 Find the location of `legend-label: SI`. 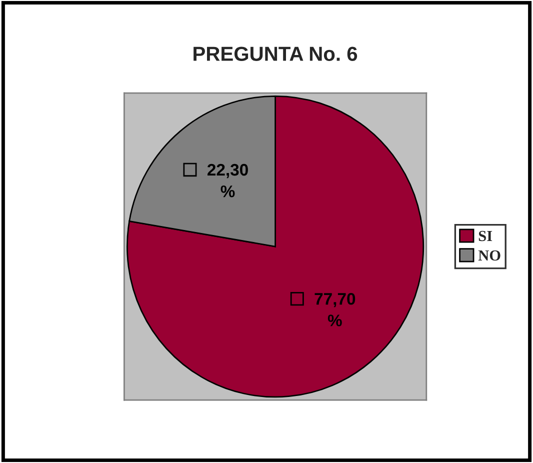

legend-label: SI is located at coordinates (485, 236).